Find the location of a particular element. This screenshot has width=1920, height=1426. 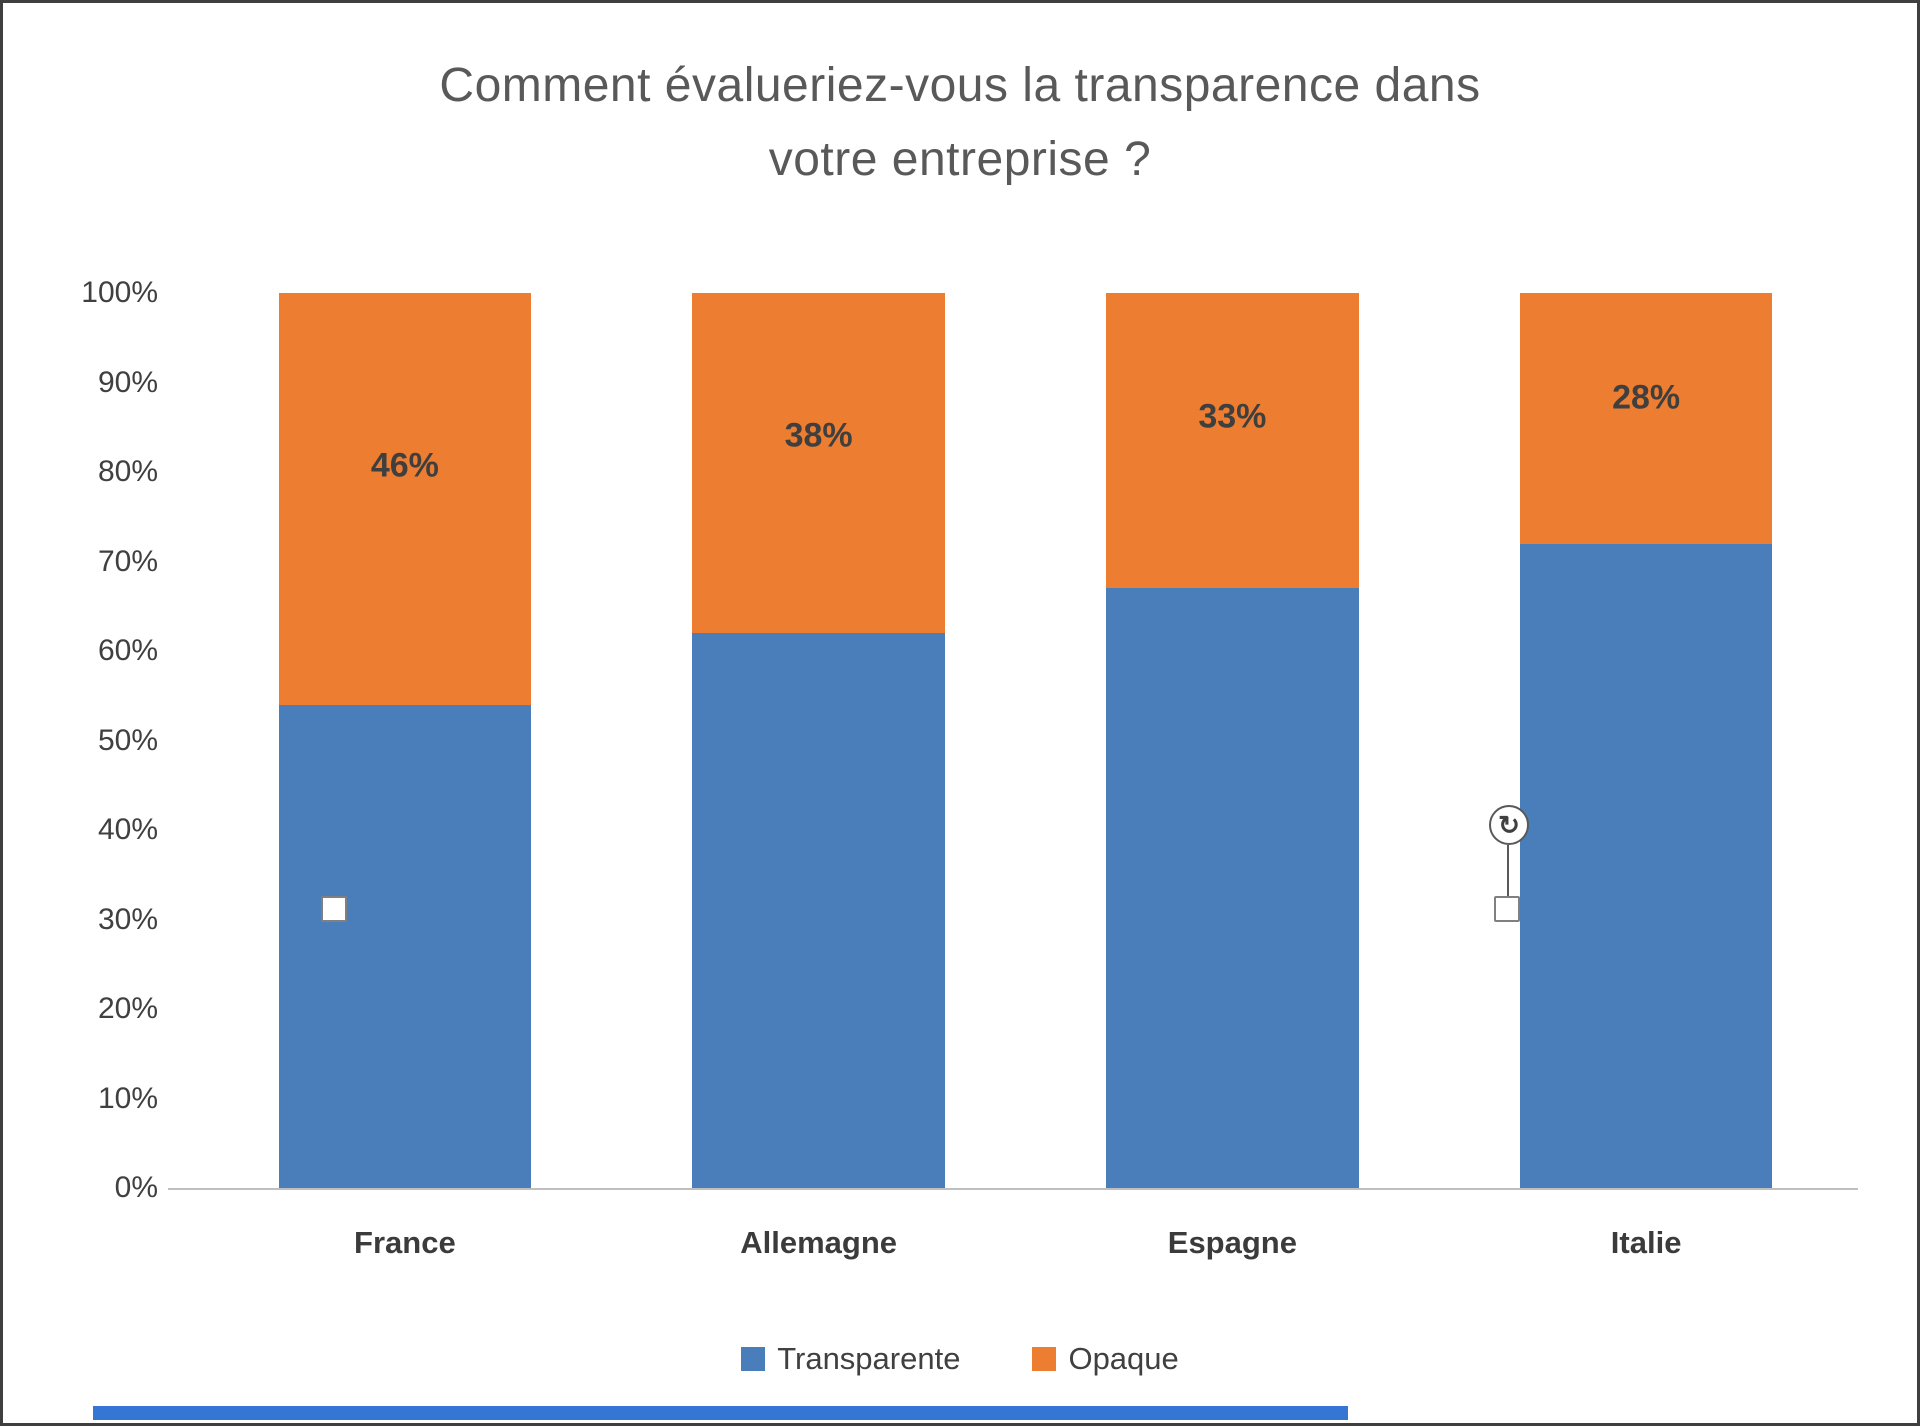

y-tick-label: 0% is located at coordinates (136, 1187).